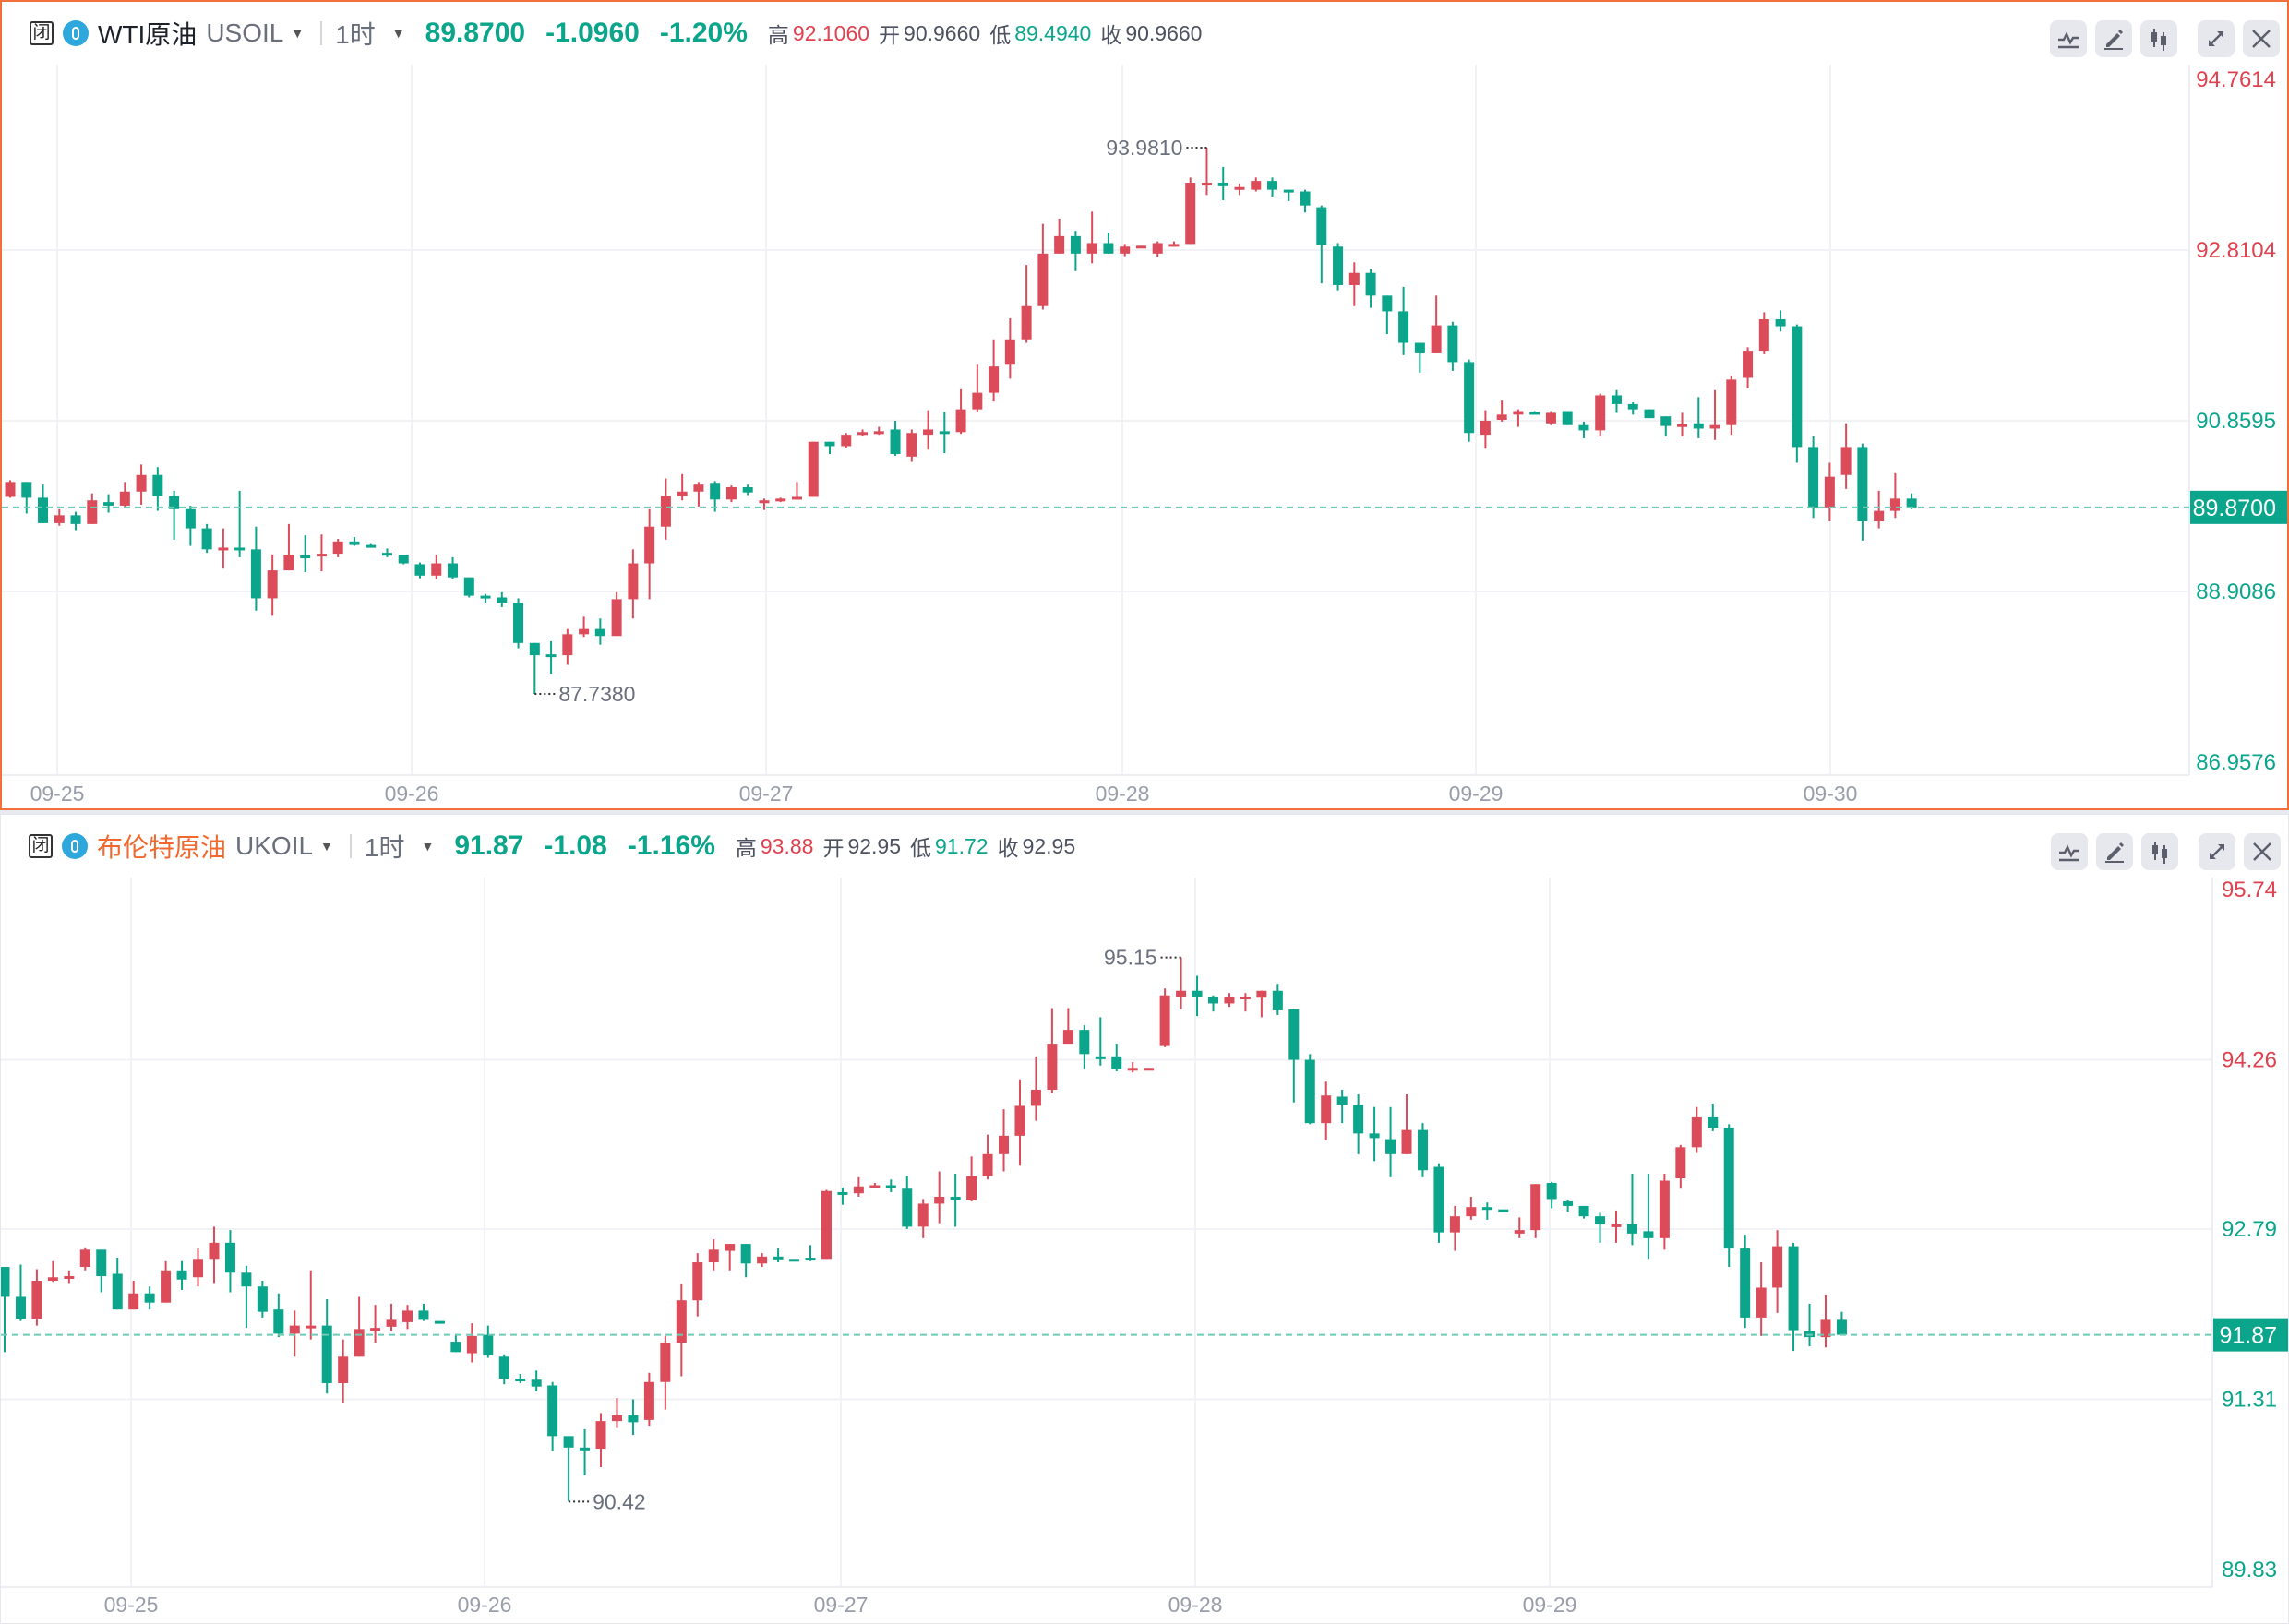  Describe the element at coordinates (2068, 38) in the screenshot. I see `indicator-button` at that location.